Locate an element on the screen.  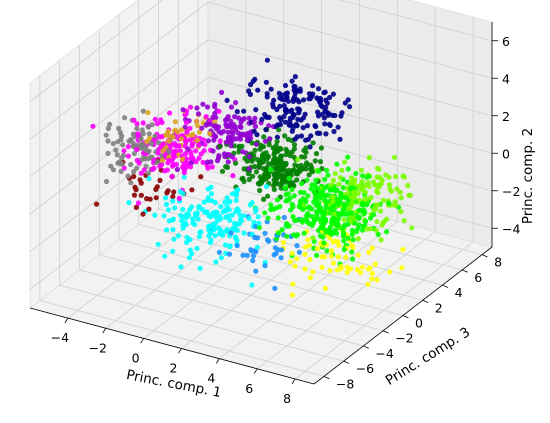
x-tick-label: 4 is located at coordinates (211, 378).